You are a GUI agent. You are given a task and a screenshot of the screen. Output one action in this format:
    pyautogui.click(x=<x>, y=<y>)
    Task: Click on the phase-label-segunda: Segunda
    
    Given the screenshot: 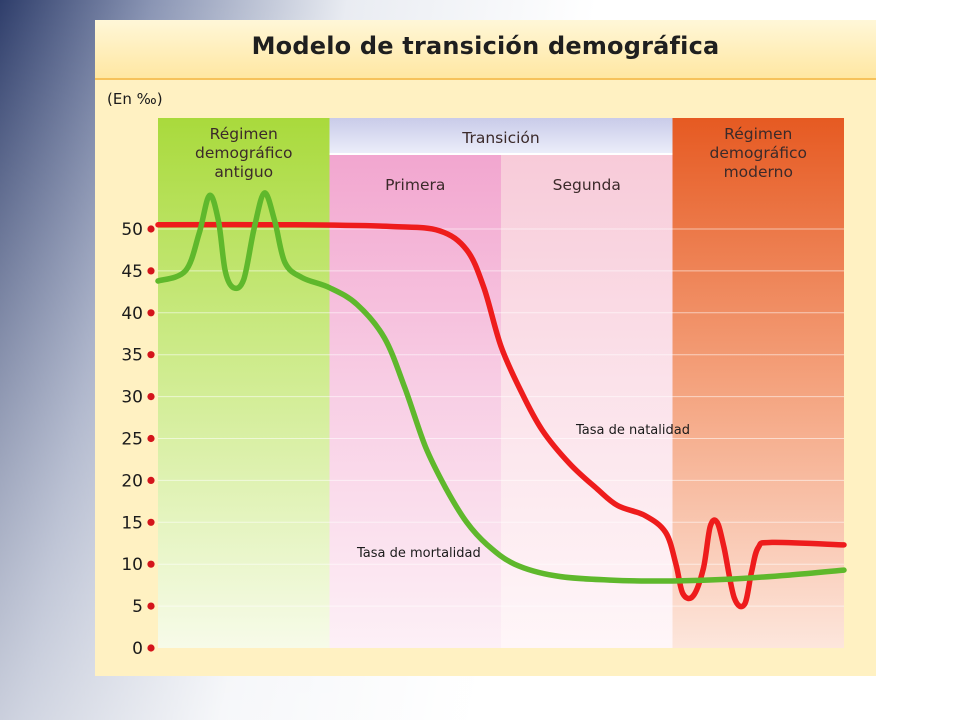 What is the action you would take?
    pyautogui.click(x=587, y=185)
    